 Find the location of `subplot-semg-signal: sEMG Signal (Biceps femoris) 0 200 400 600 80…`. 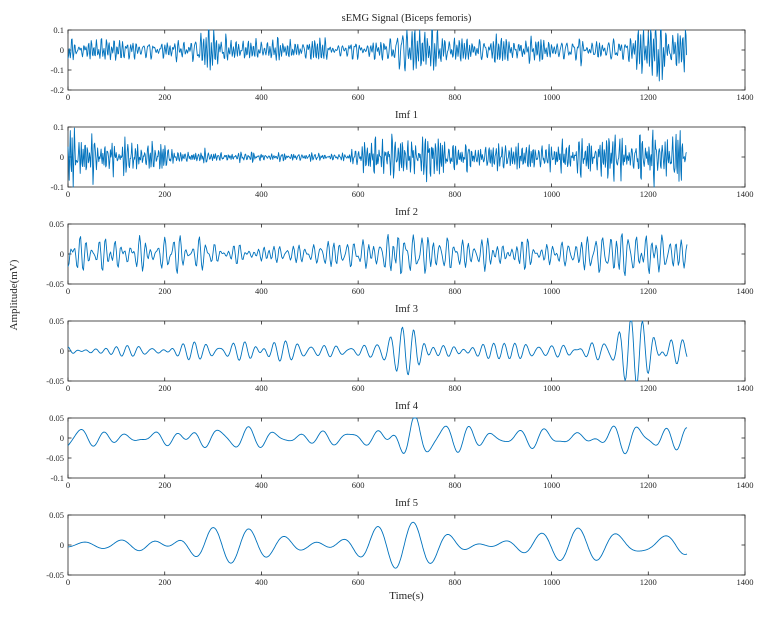

subplot-semg-signal: sEMG Signal (Biceps femoris) 0 200 400 600 80… is located at coordinates (402, 57).